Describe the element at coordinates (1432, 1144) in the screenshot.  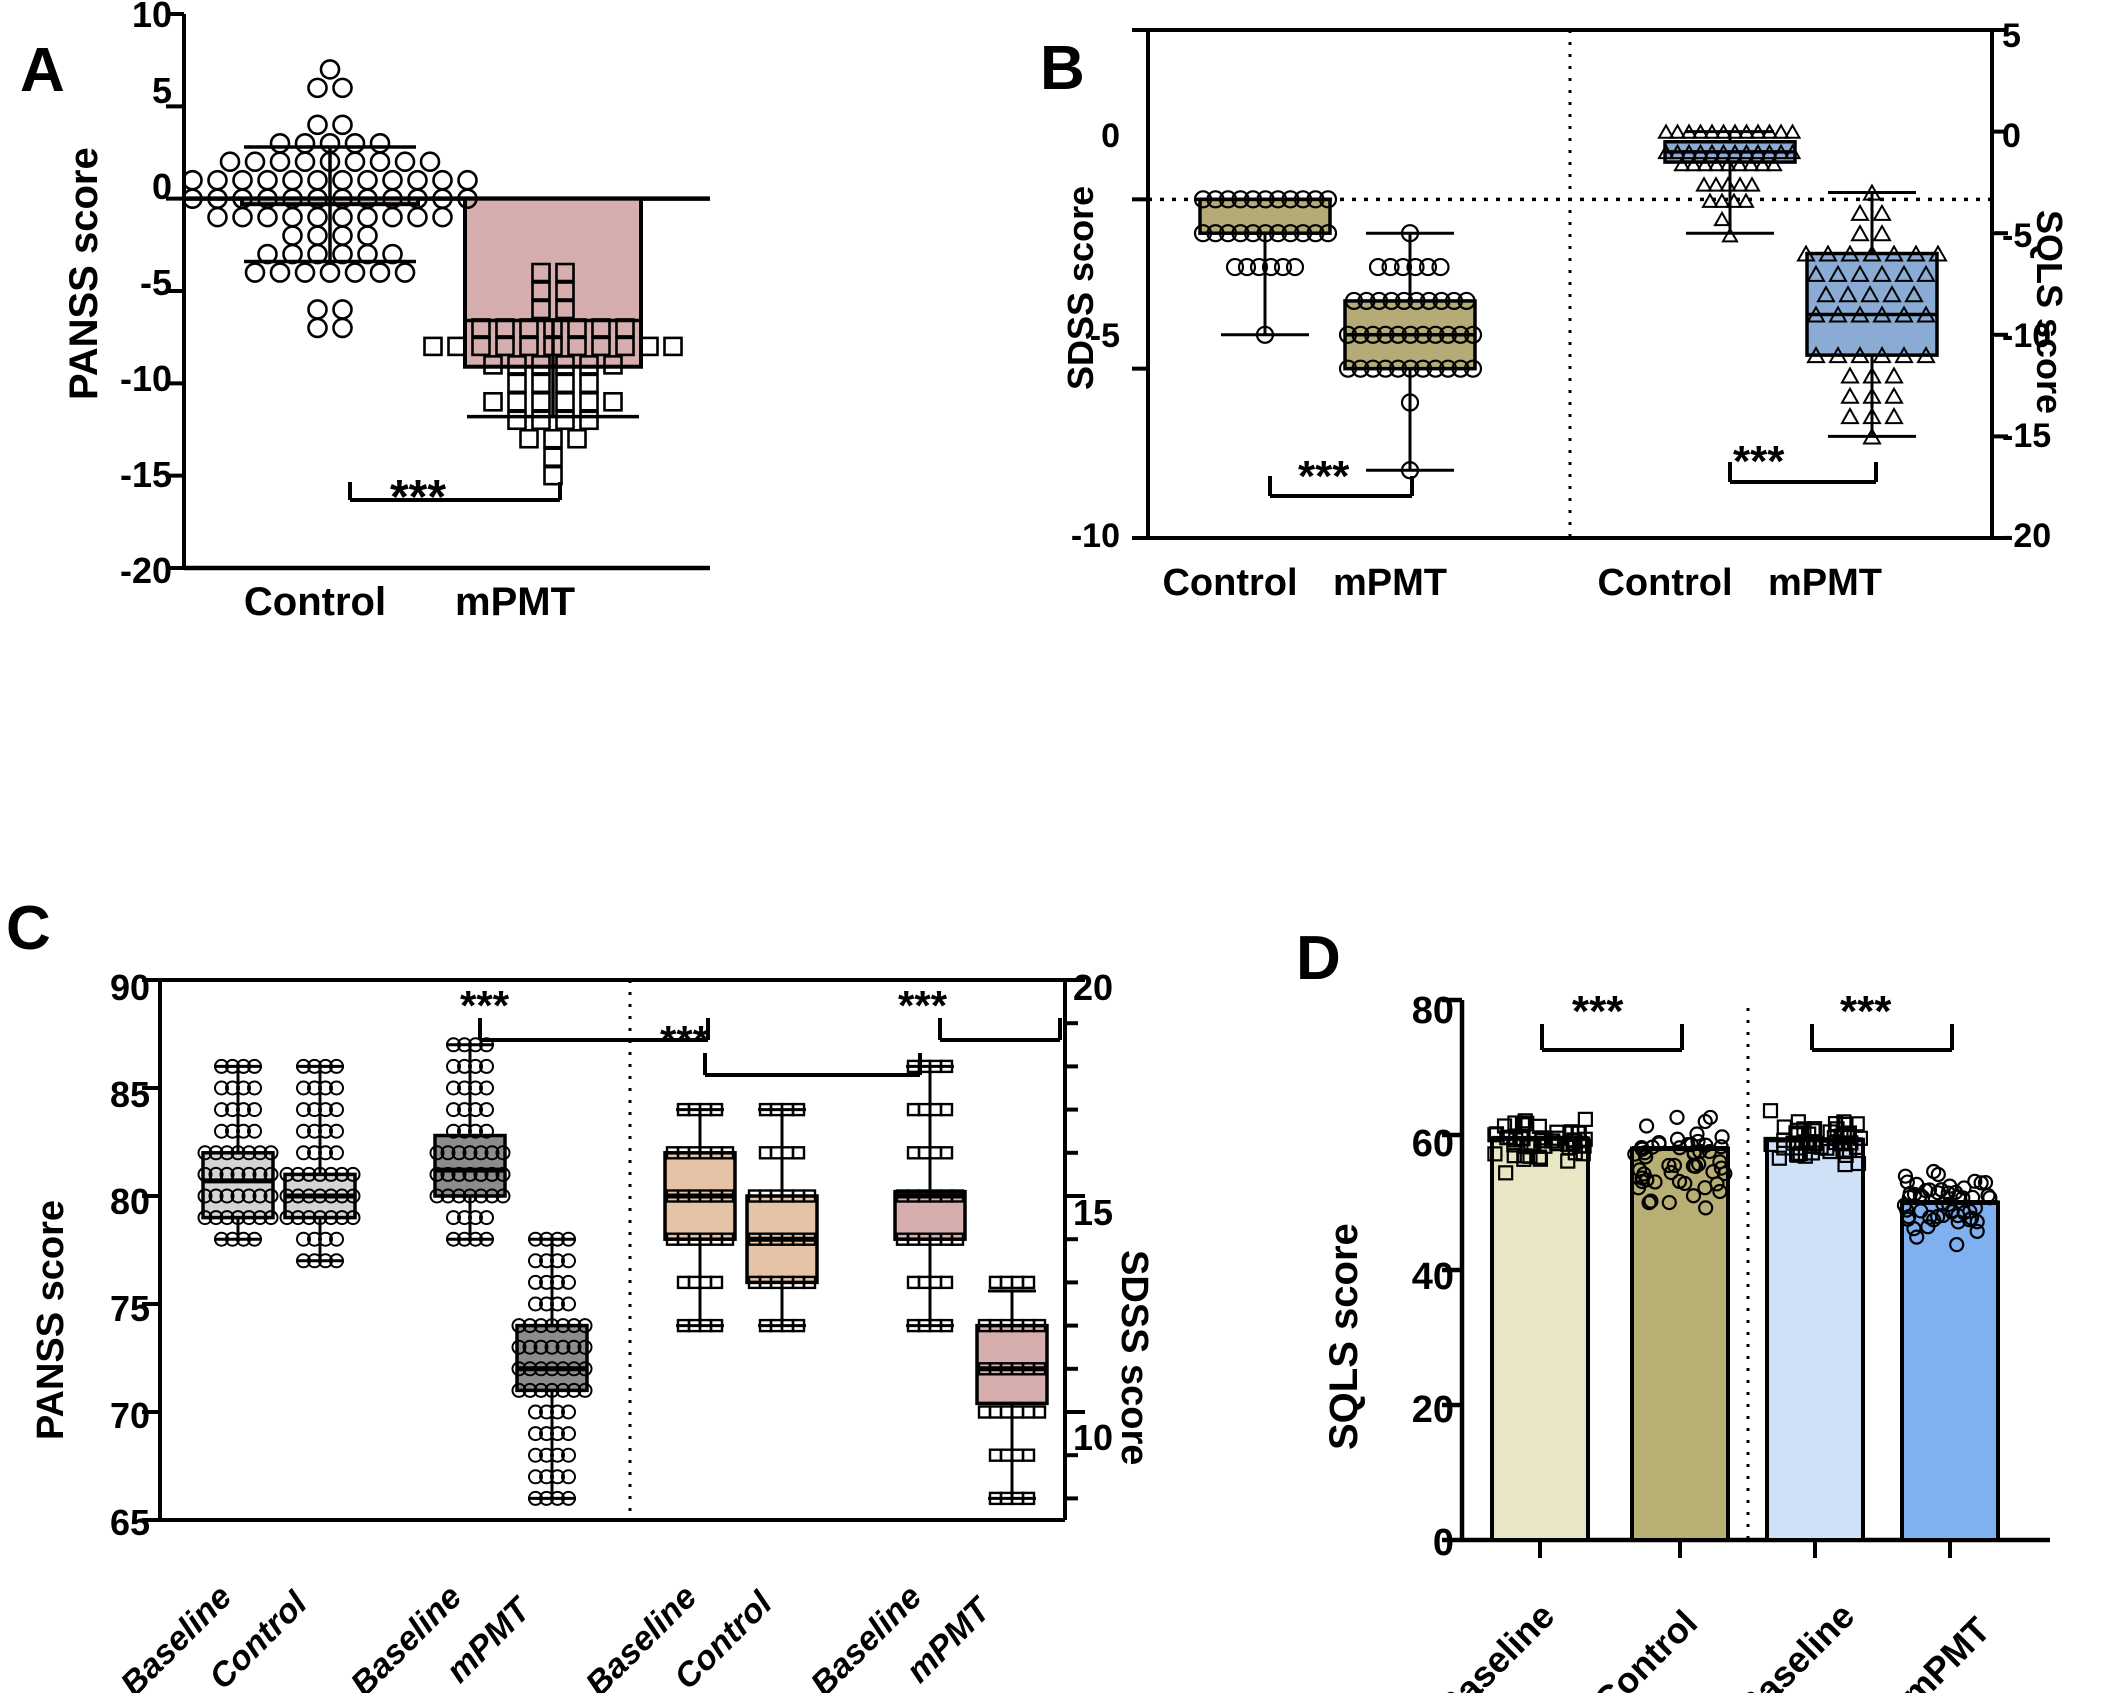
I see `panel-d-ytick-1: 60` at that location.